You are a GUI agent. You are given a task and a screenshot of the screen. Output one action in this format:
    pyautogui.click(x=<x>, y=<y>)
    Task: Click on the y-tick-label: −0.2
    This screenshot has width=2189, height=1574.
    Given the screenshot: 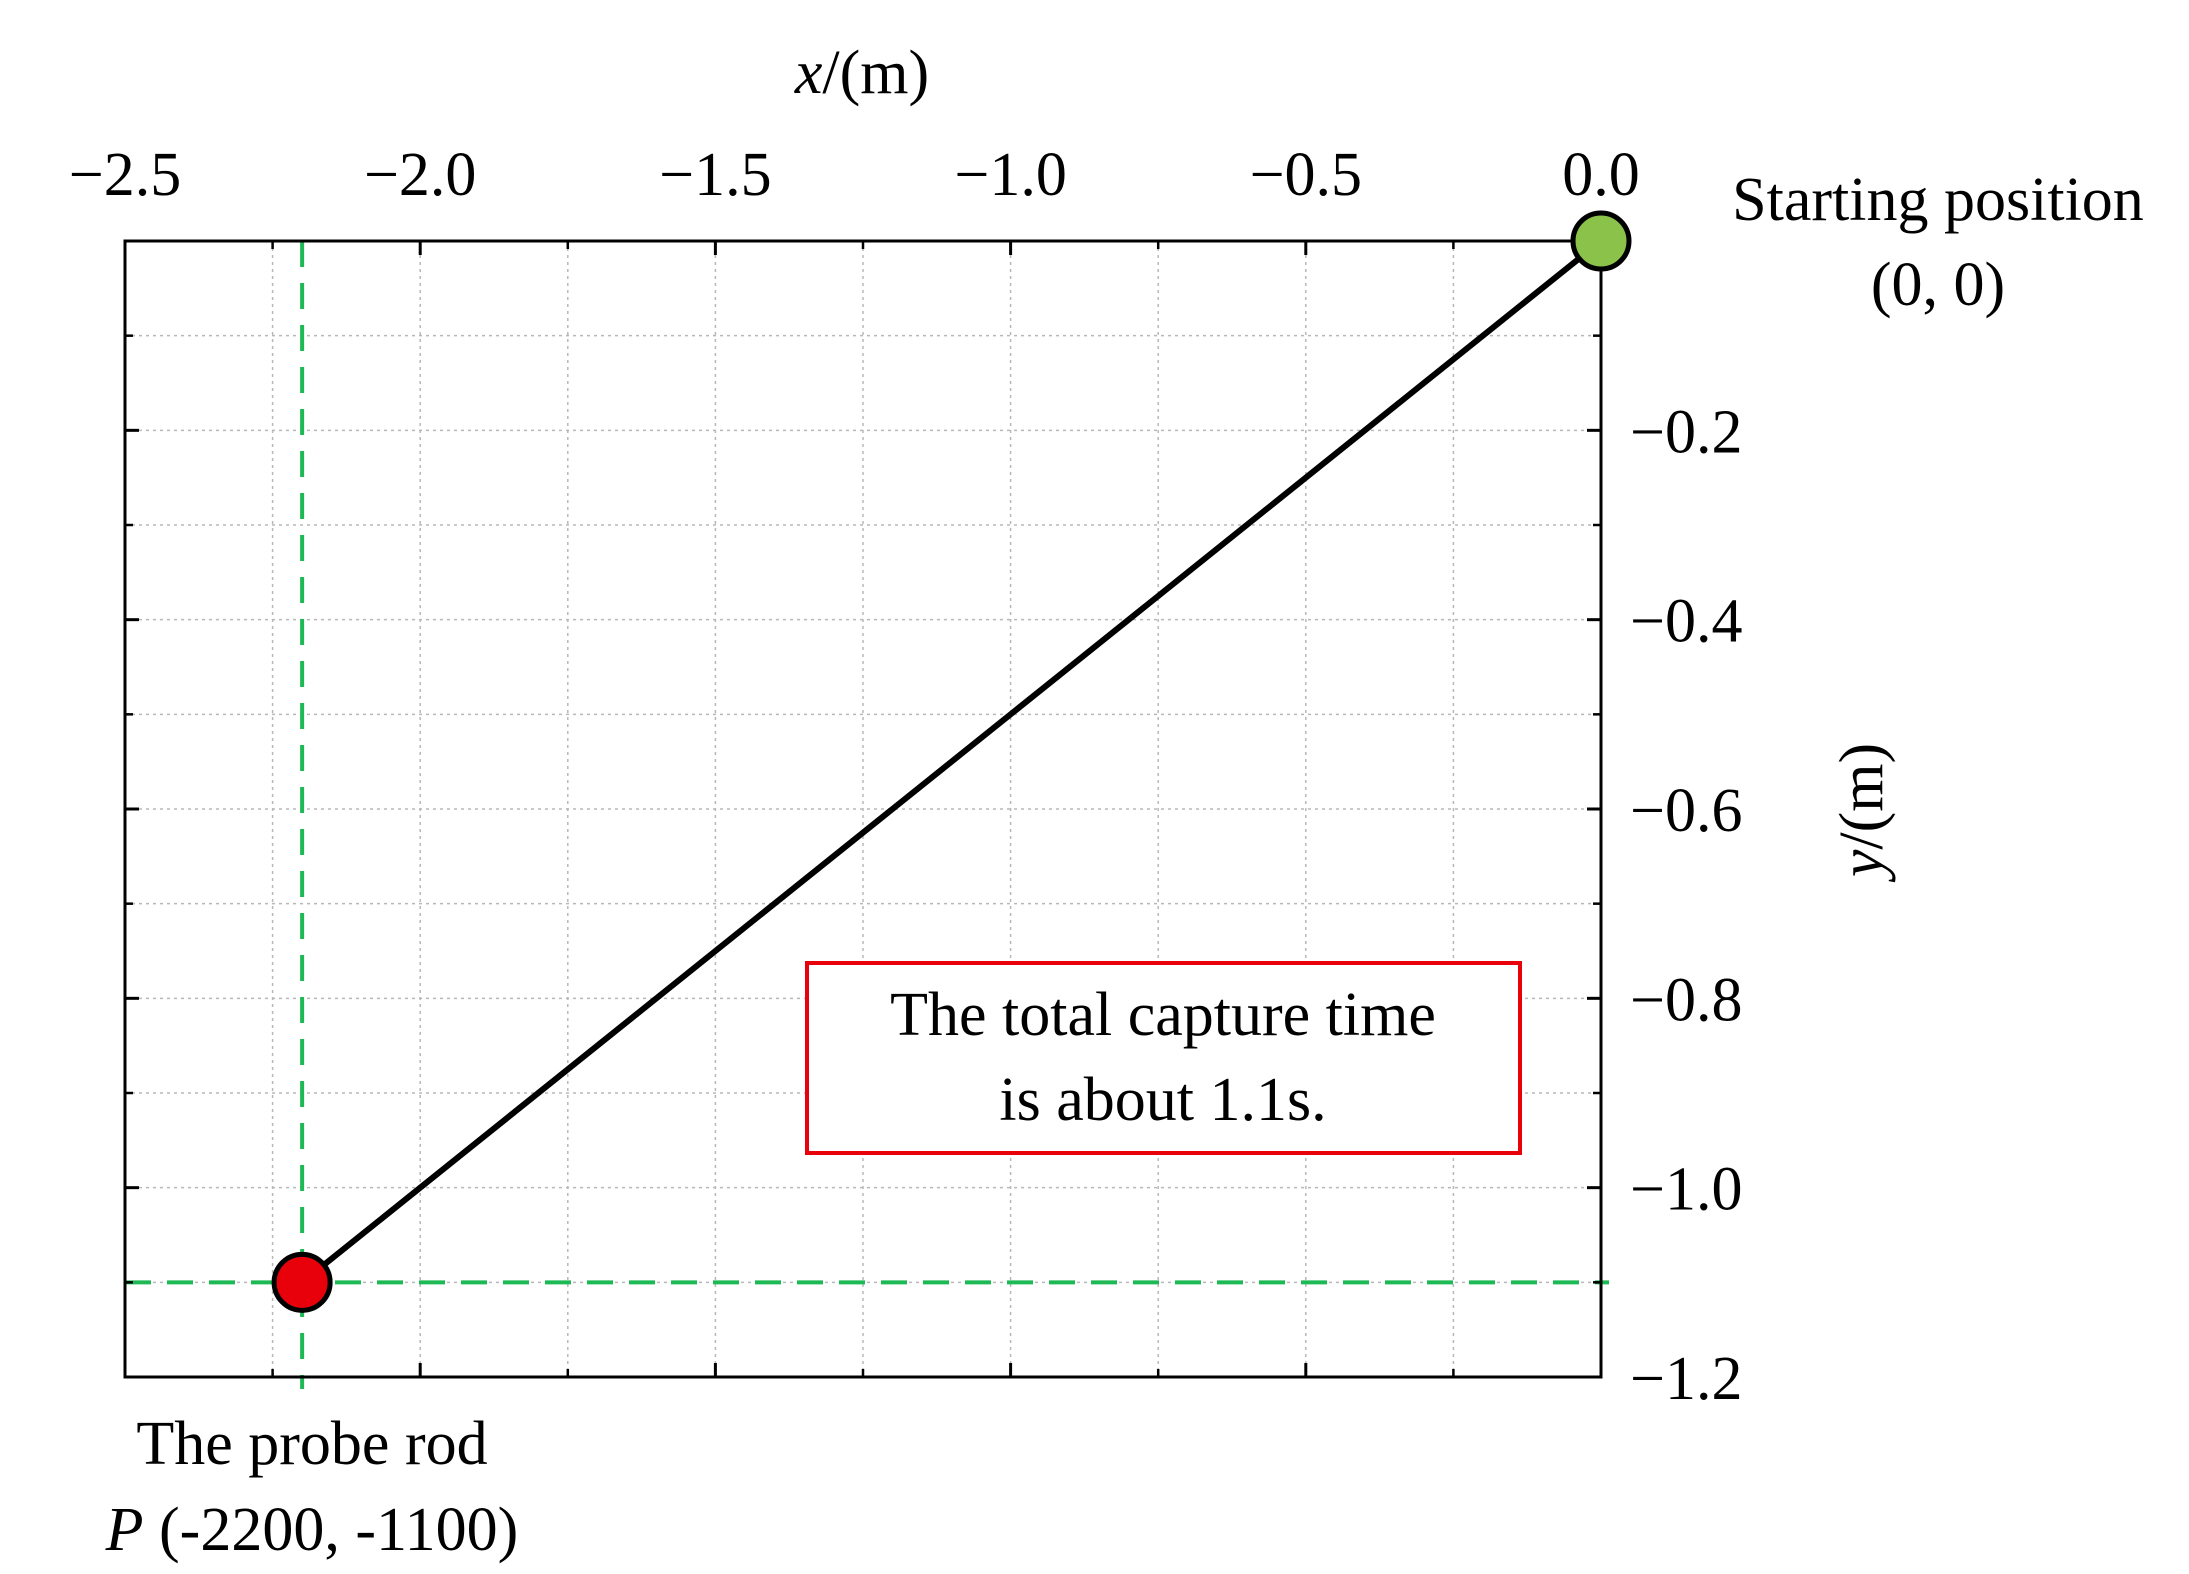 What is the action you would take?
    pyautogui.click(x=1686, y=432)
    